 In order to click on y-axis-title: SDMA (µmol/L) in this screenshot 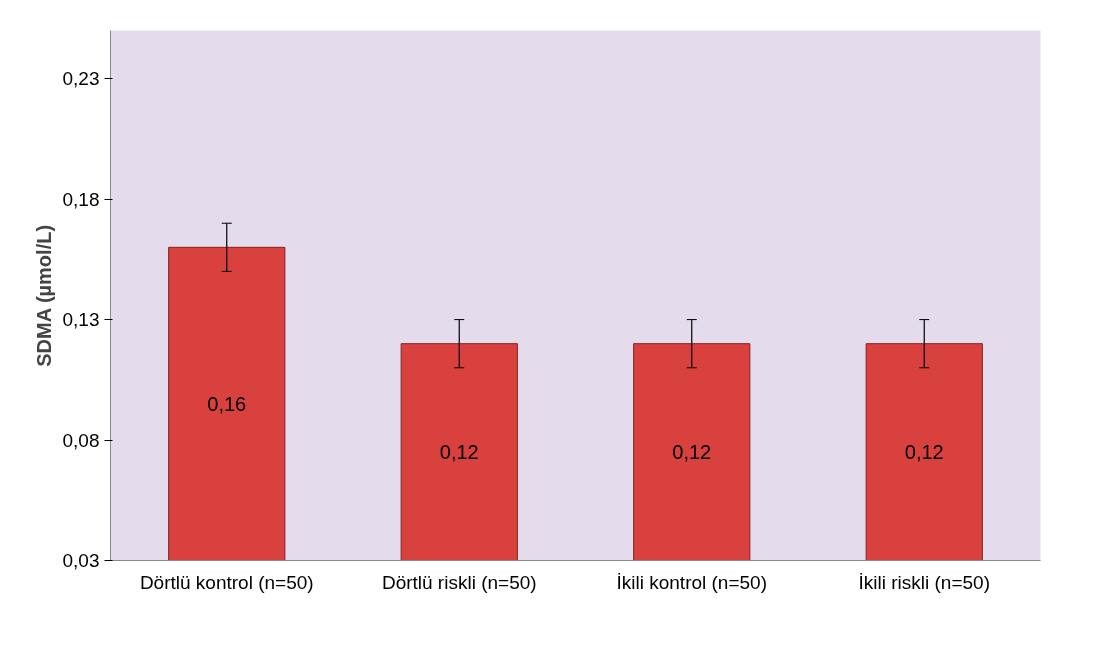, I will do `click(43, 295)`.